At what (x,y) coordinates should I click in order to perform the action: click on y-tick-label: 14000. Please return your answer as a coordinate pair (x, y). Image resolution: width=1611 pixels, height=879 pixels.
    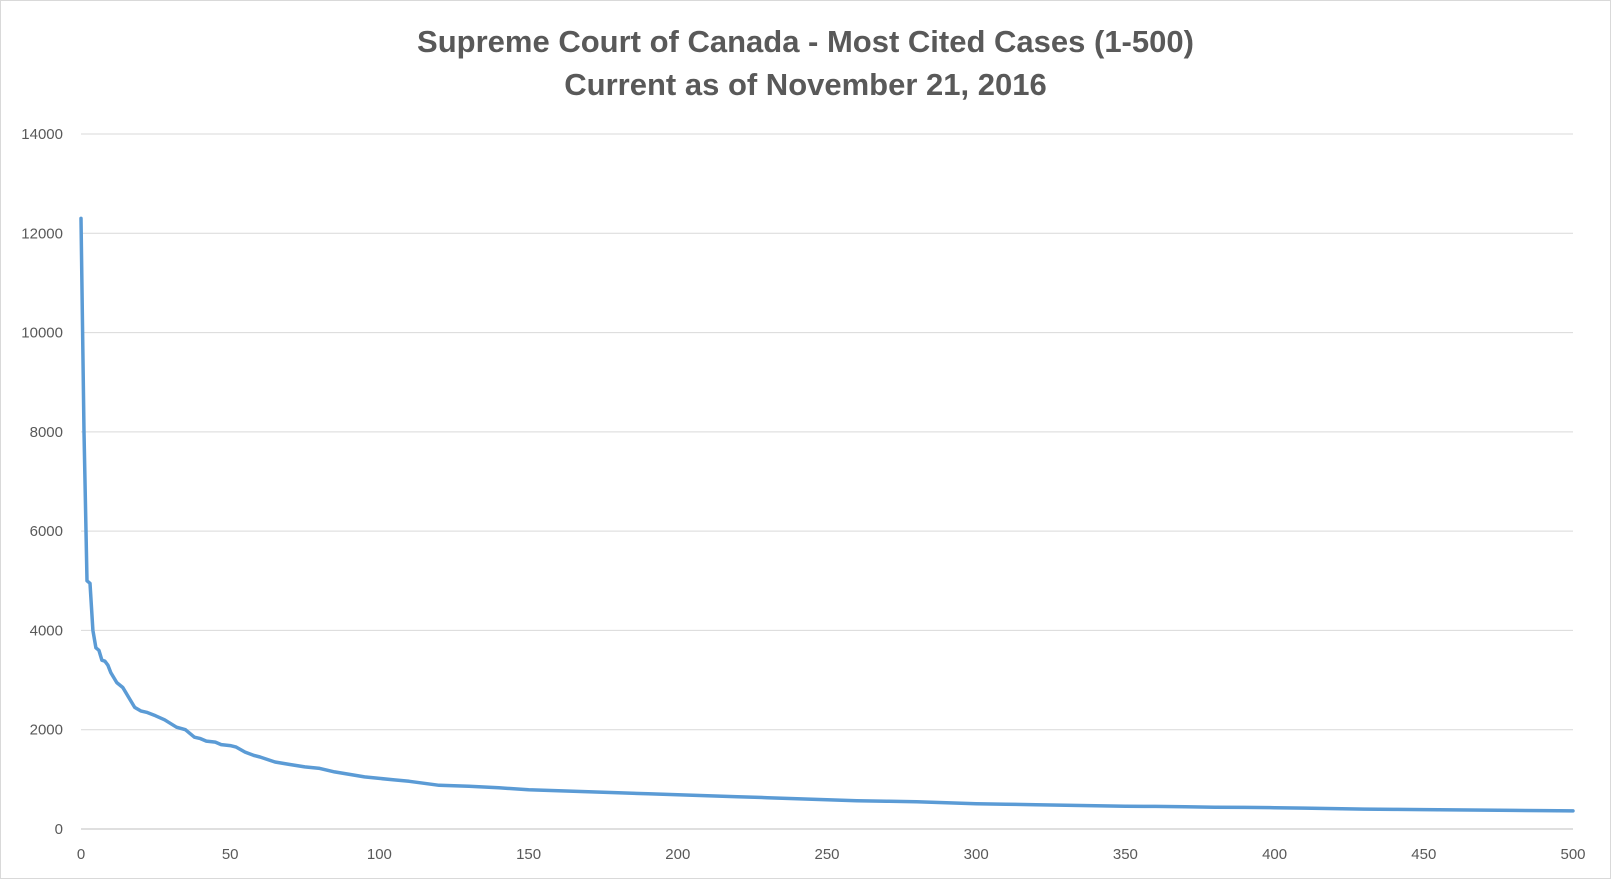
    Looking at the image, I should click on (42, 134).